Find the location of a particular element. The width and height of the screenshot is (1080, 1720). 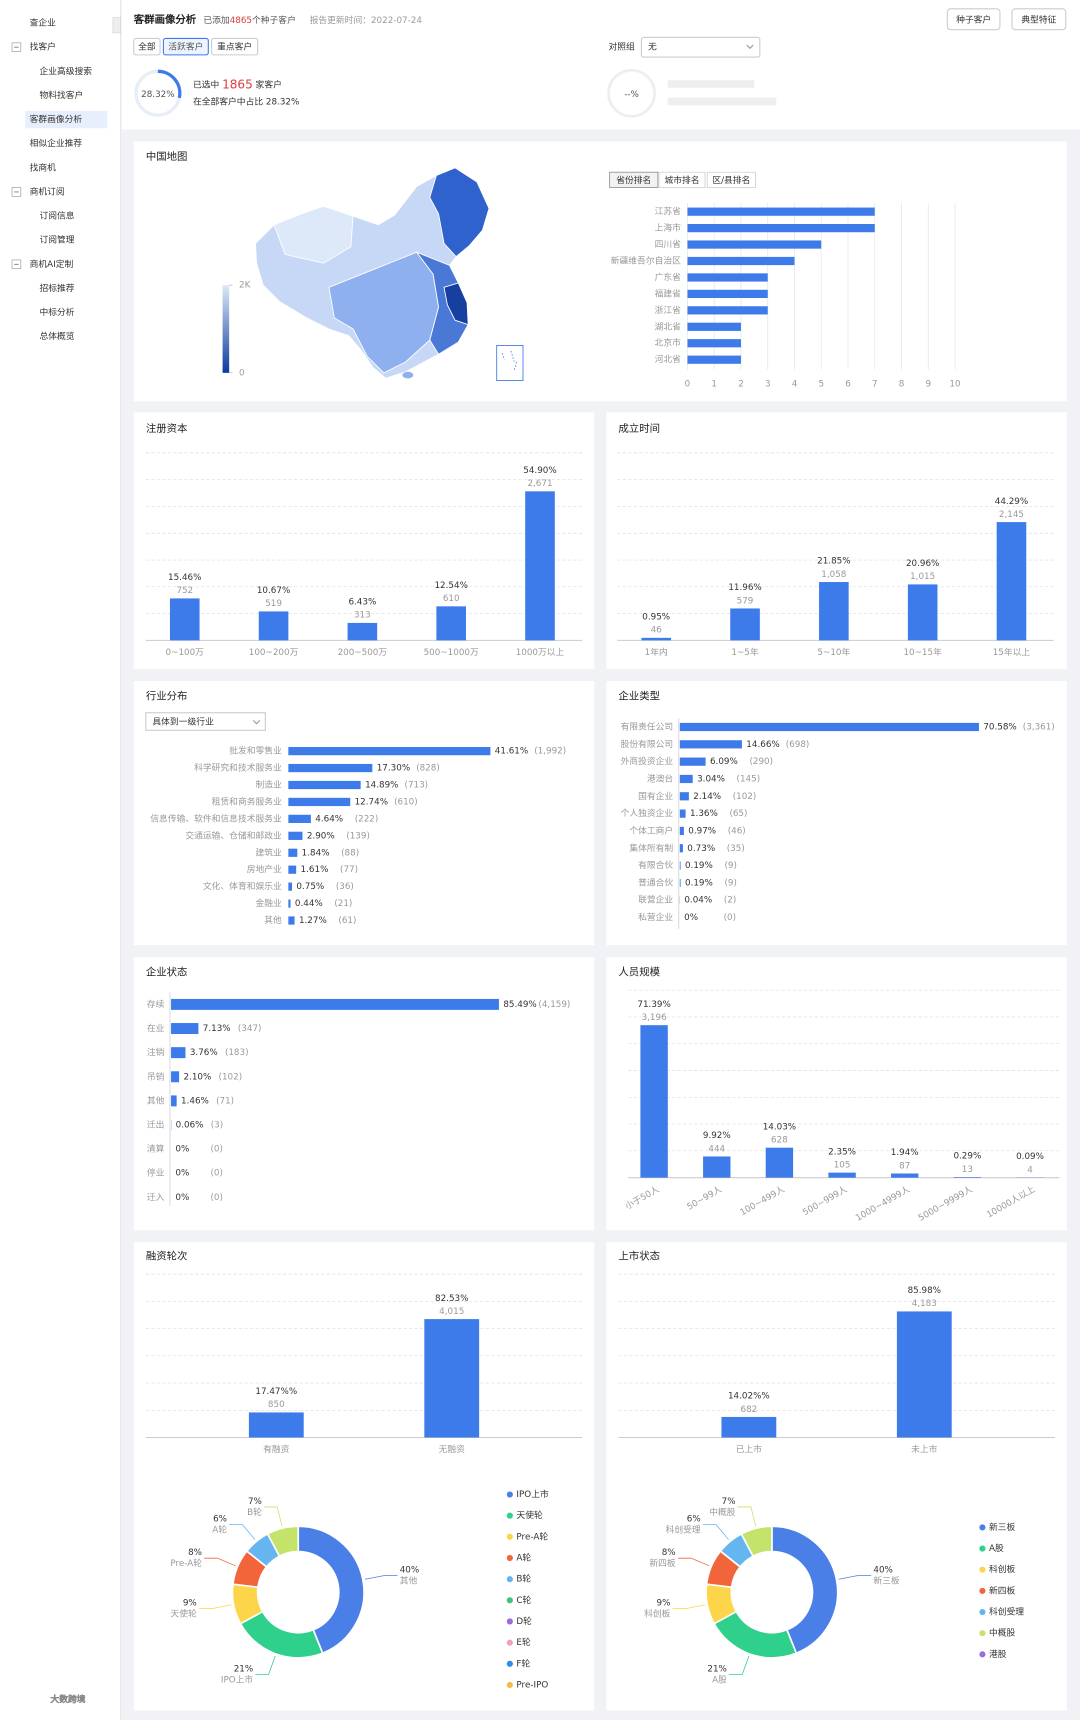

menu-subitem: 订阅信息 is located at coordinates (56, 216).